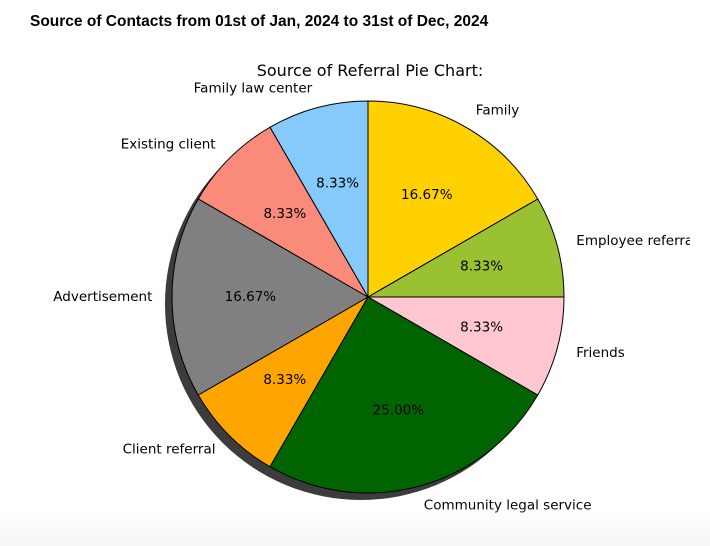  I want to click on pct-label-existing-client: 8.33%, so click(284, 214).